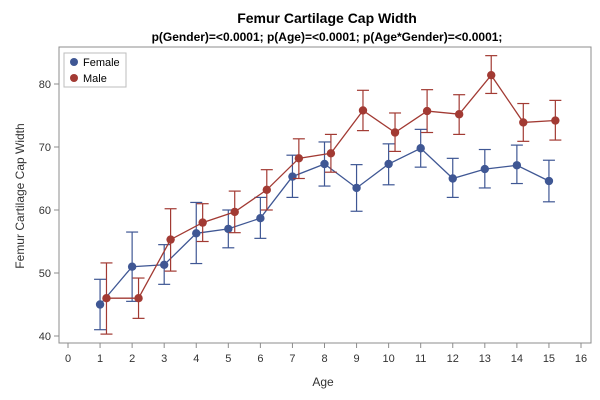 The image size is (600, 400). Describe the element at coordinates (68, 359) in the screenshot. I see `x-tick-label-0: 0` at that location.